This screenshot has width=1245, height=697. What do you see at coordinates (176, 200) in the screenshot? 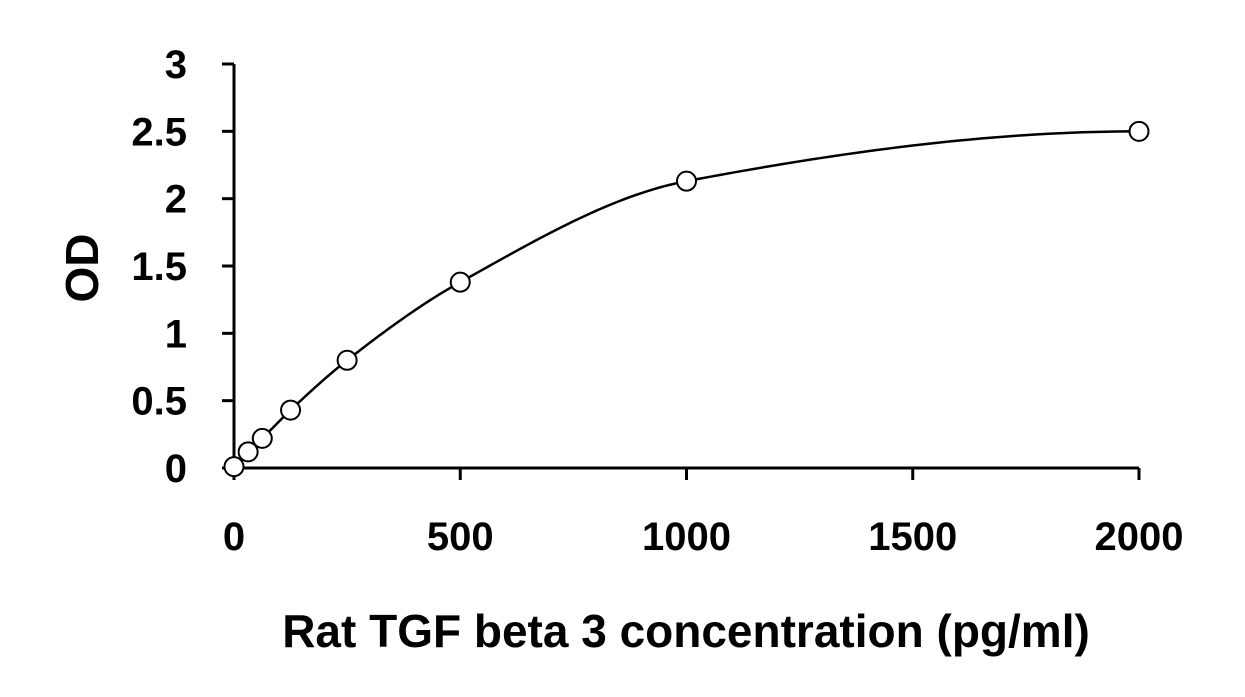
I see `y-tick-label: 2` at bounding box center [176, 200].